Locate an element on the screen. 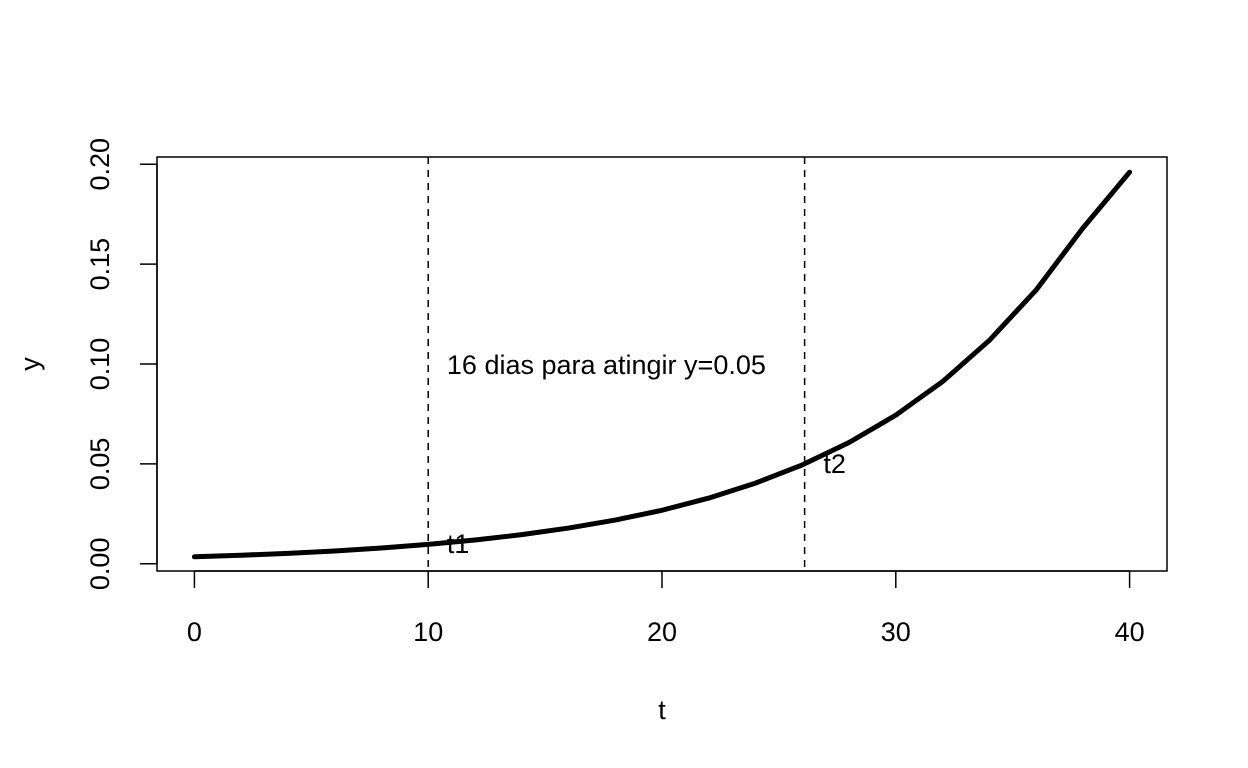  y-tick-label: 0.15 is located at coordinates (100, 264).